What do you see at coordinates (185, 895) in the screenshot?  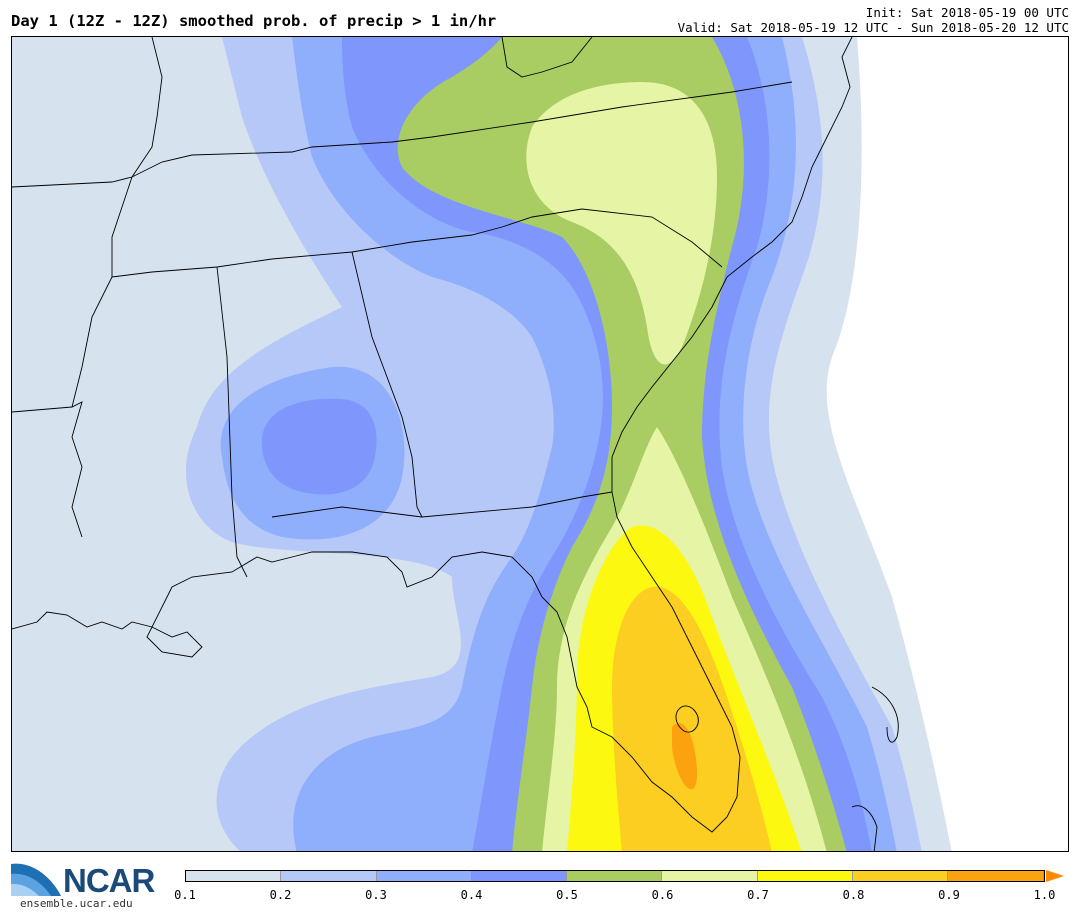 I see `color-scale-label: 0.1` at bounding box center [185, 895].